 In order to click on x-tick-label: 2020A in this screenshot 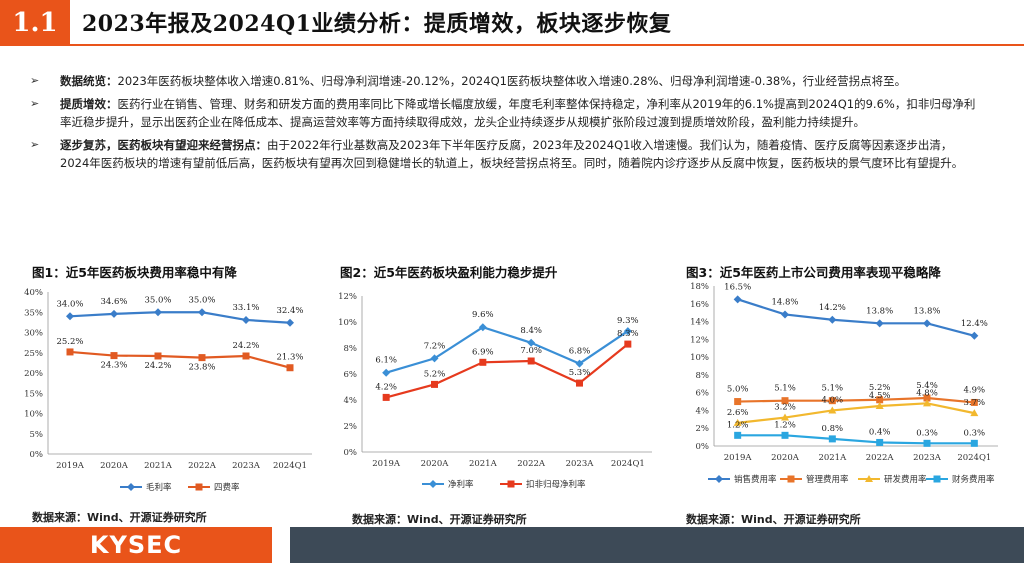, I will do `click(785, 458)`.